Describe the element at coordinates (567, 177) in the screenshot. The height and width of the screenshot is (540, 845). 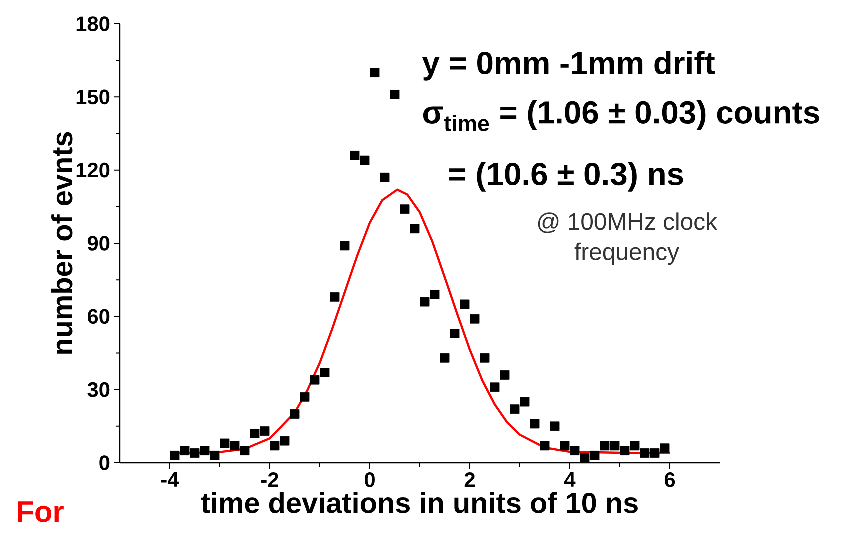
I see `annotation: = (10.6 ± 0.3) ns` at that location.